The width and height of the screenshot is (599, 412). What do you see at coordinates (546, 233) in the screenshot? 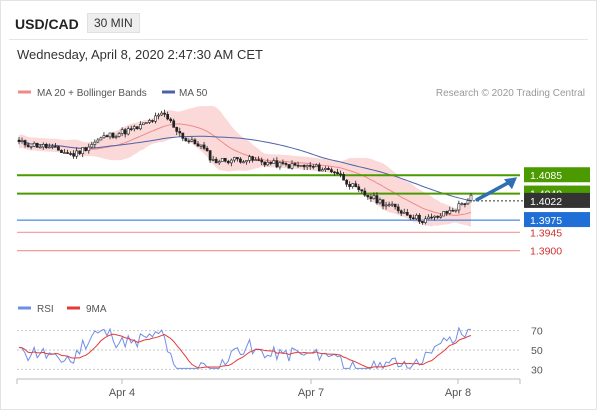
I see `level-label-1-3945: 1.3945` at bounding box center [546, 233].